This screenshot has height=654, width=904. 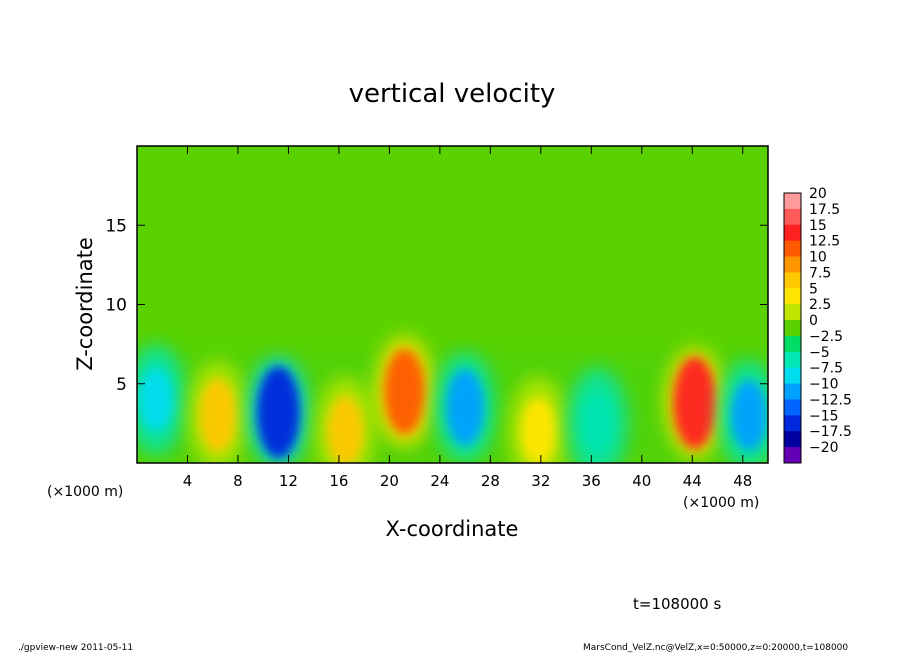 I want to click on x-tick-label: 40, so click(x=641, y=481).